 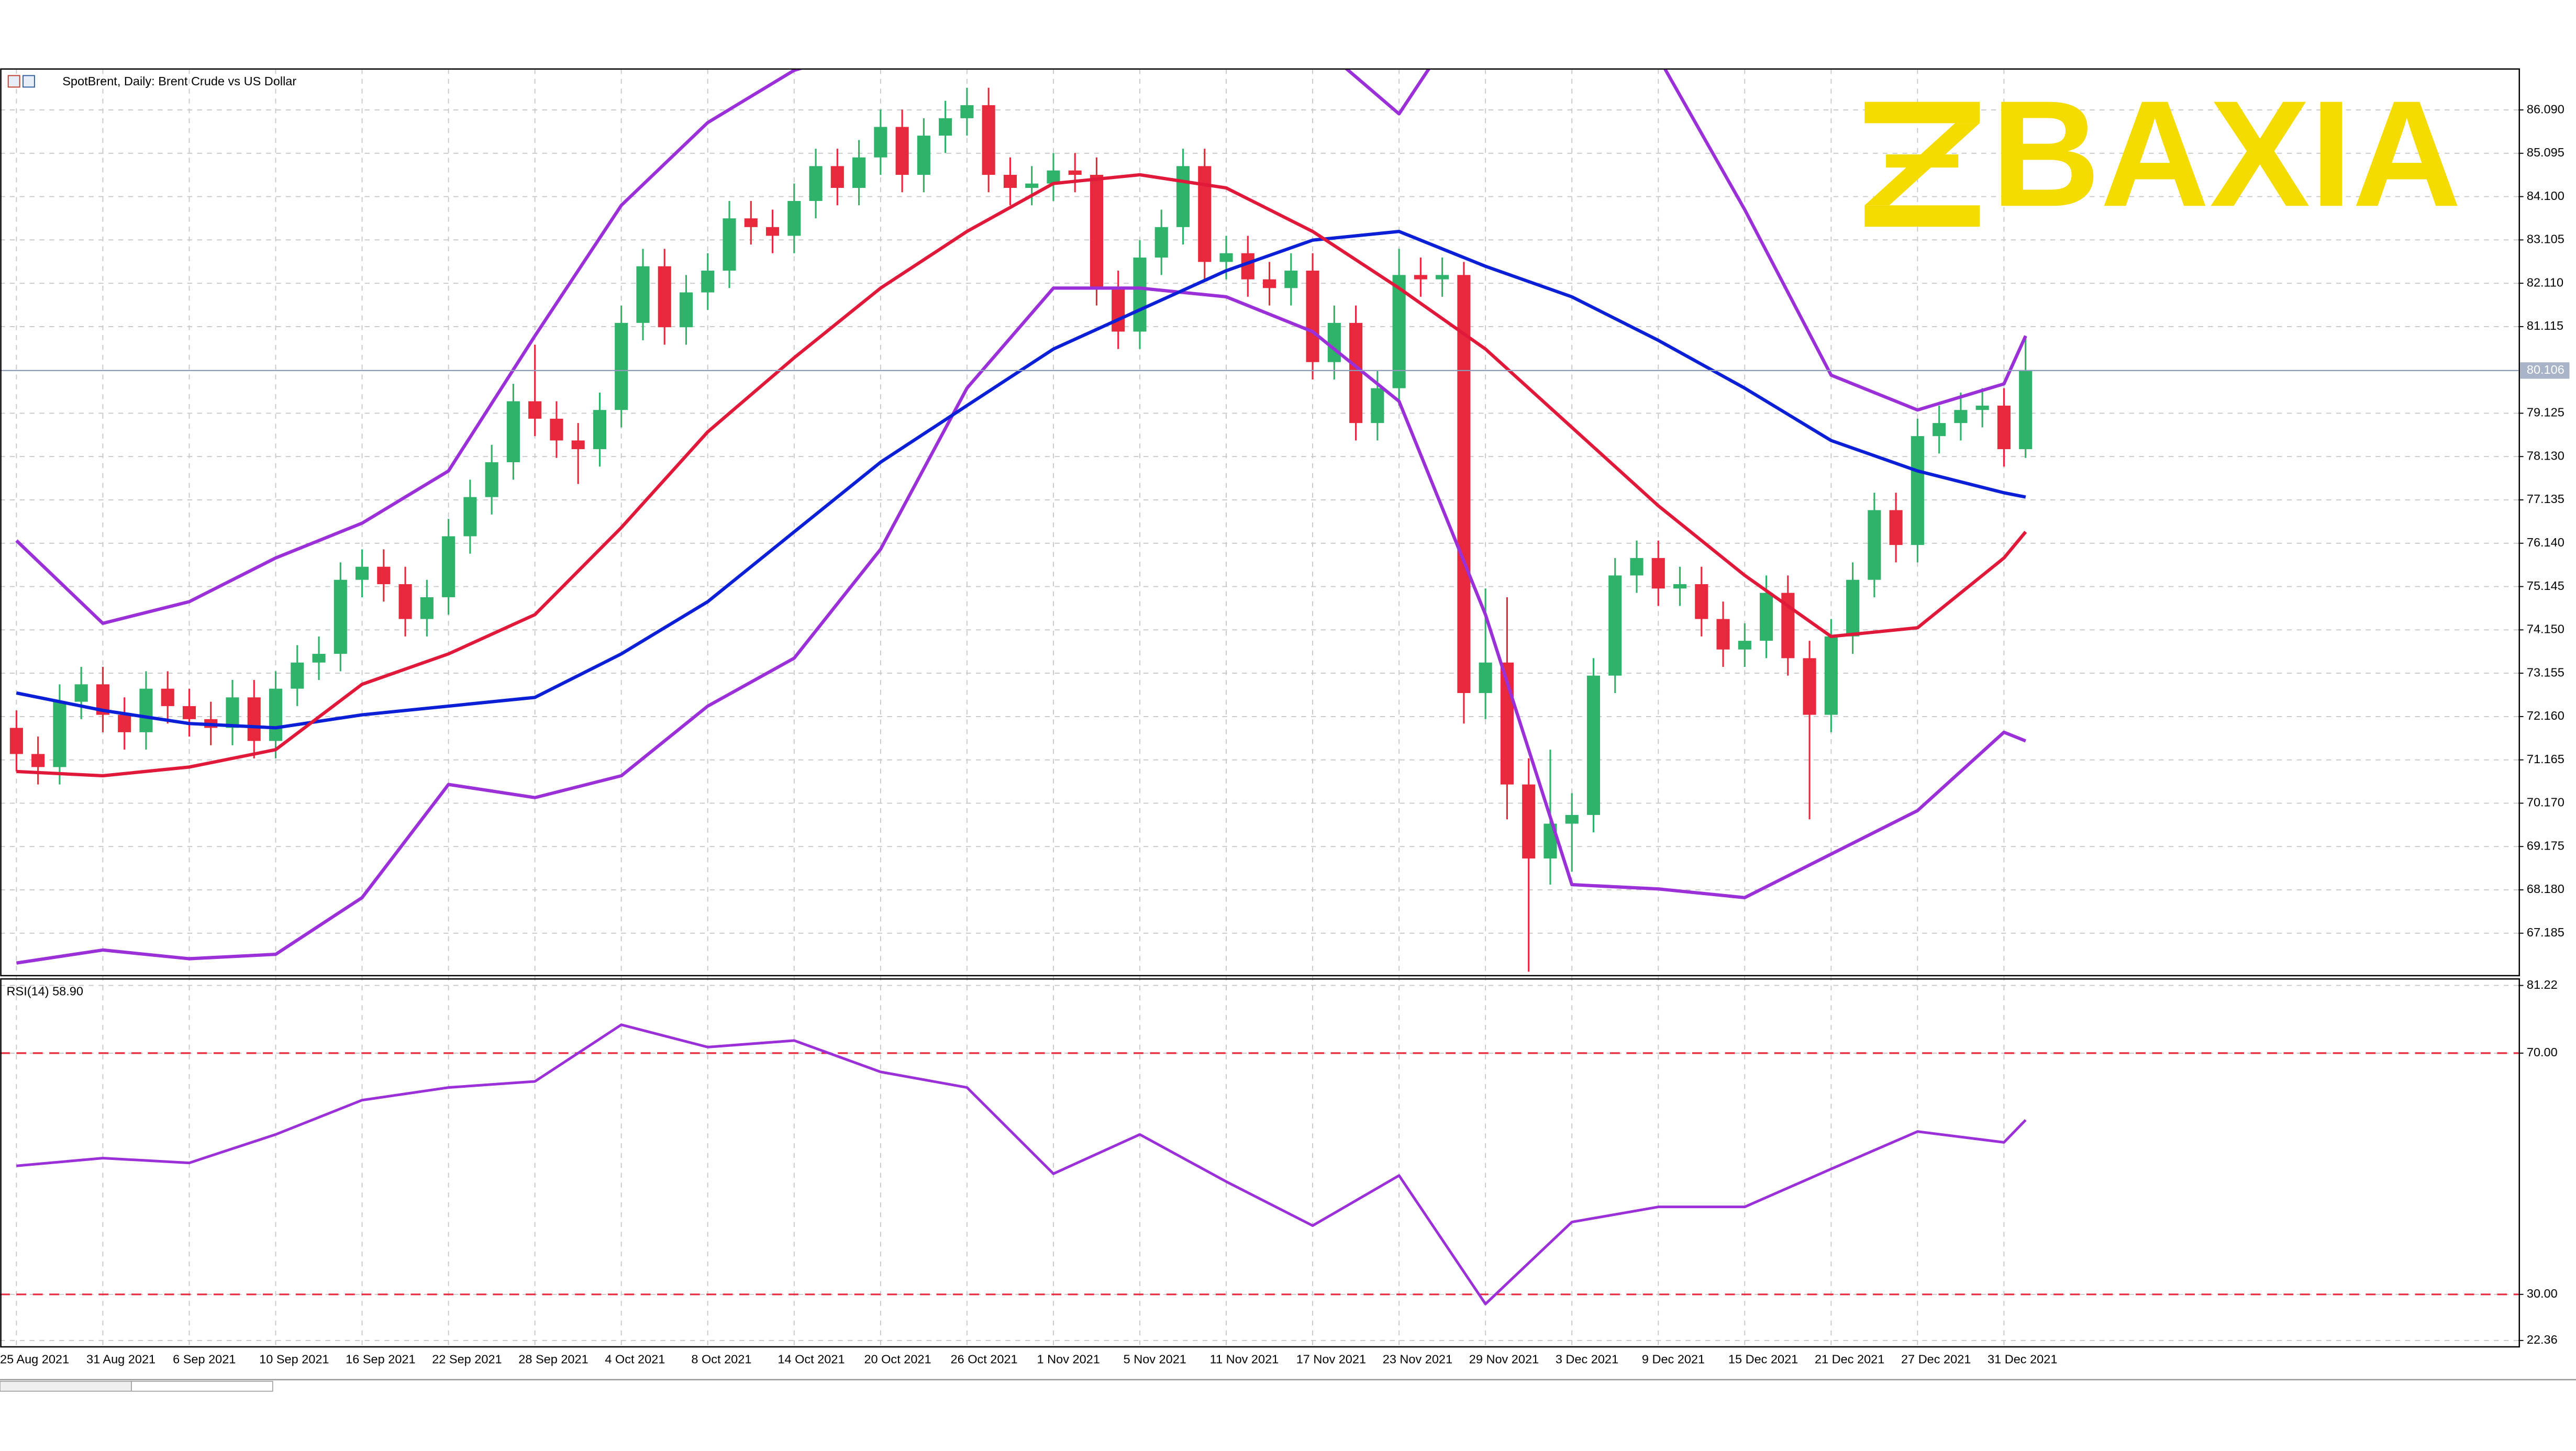 What do you see at coordinates (984, 1359) in the screenshot?
I see `x-tick-label: 26 Oct 2021` at bounding box center [984, 1359].